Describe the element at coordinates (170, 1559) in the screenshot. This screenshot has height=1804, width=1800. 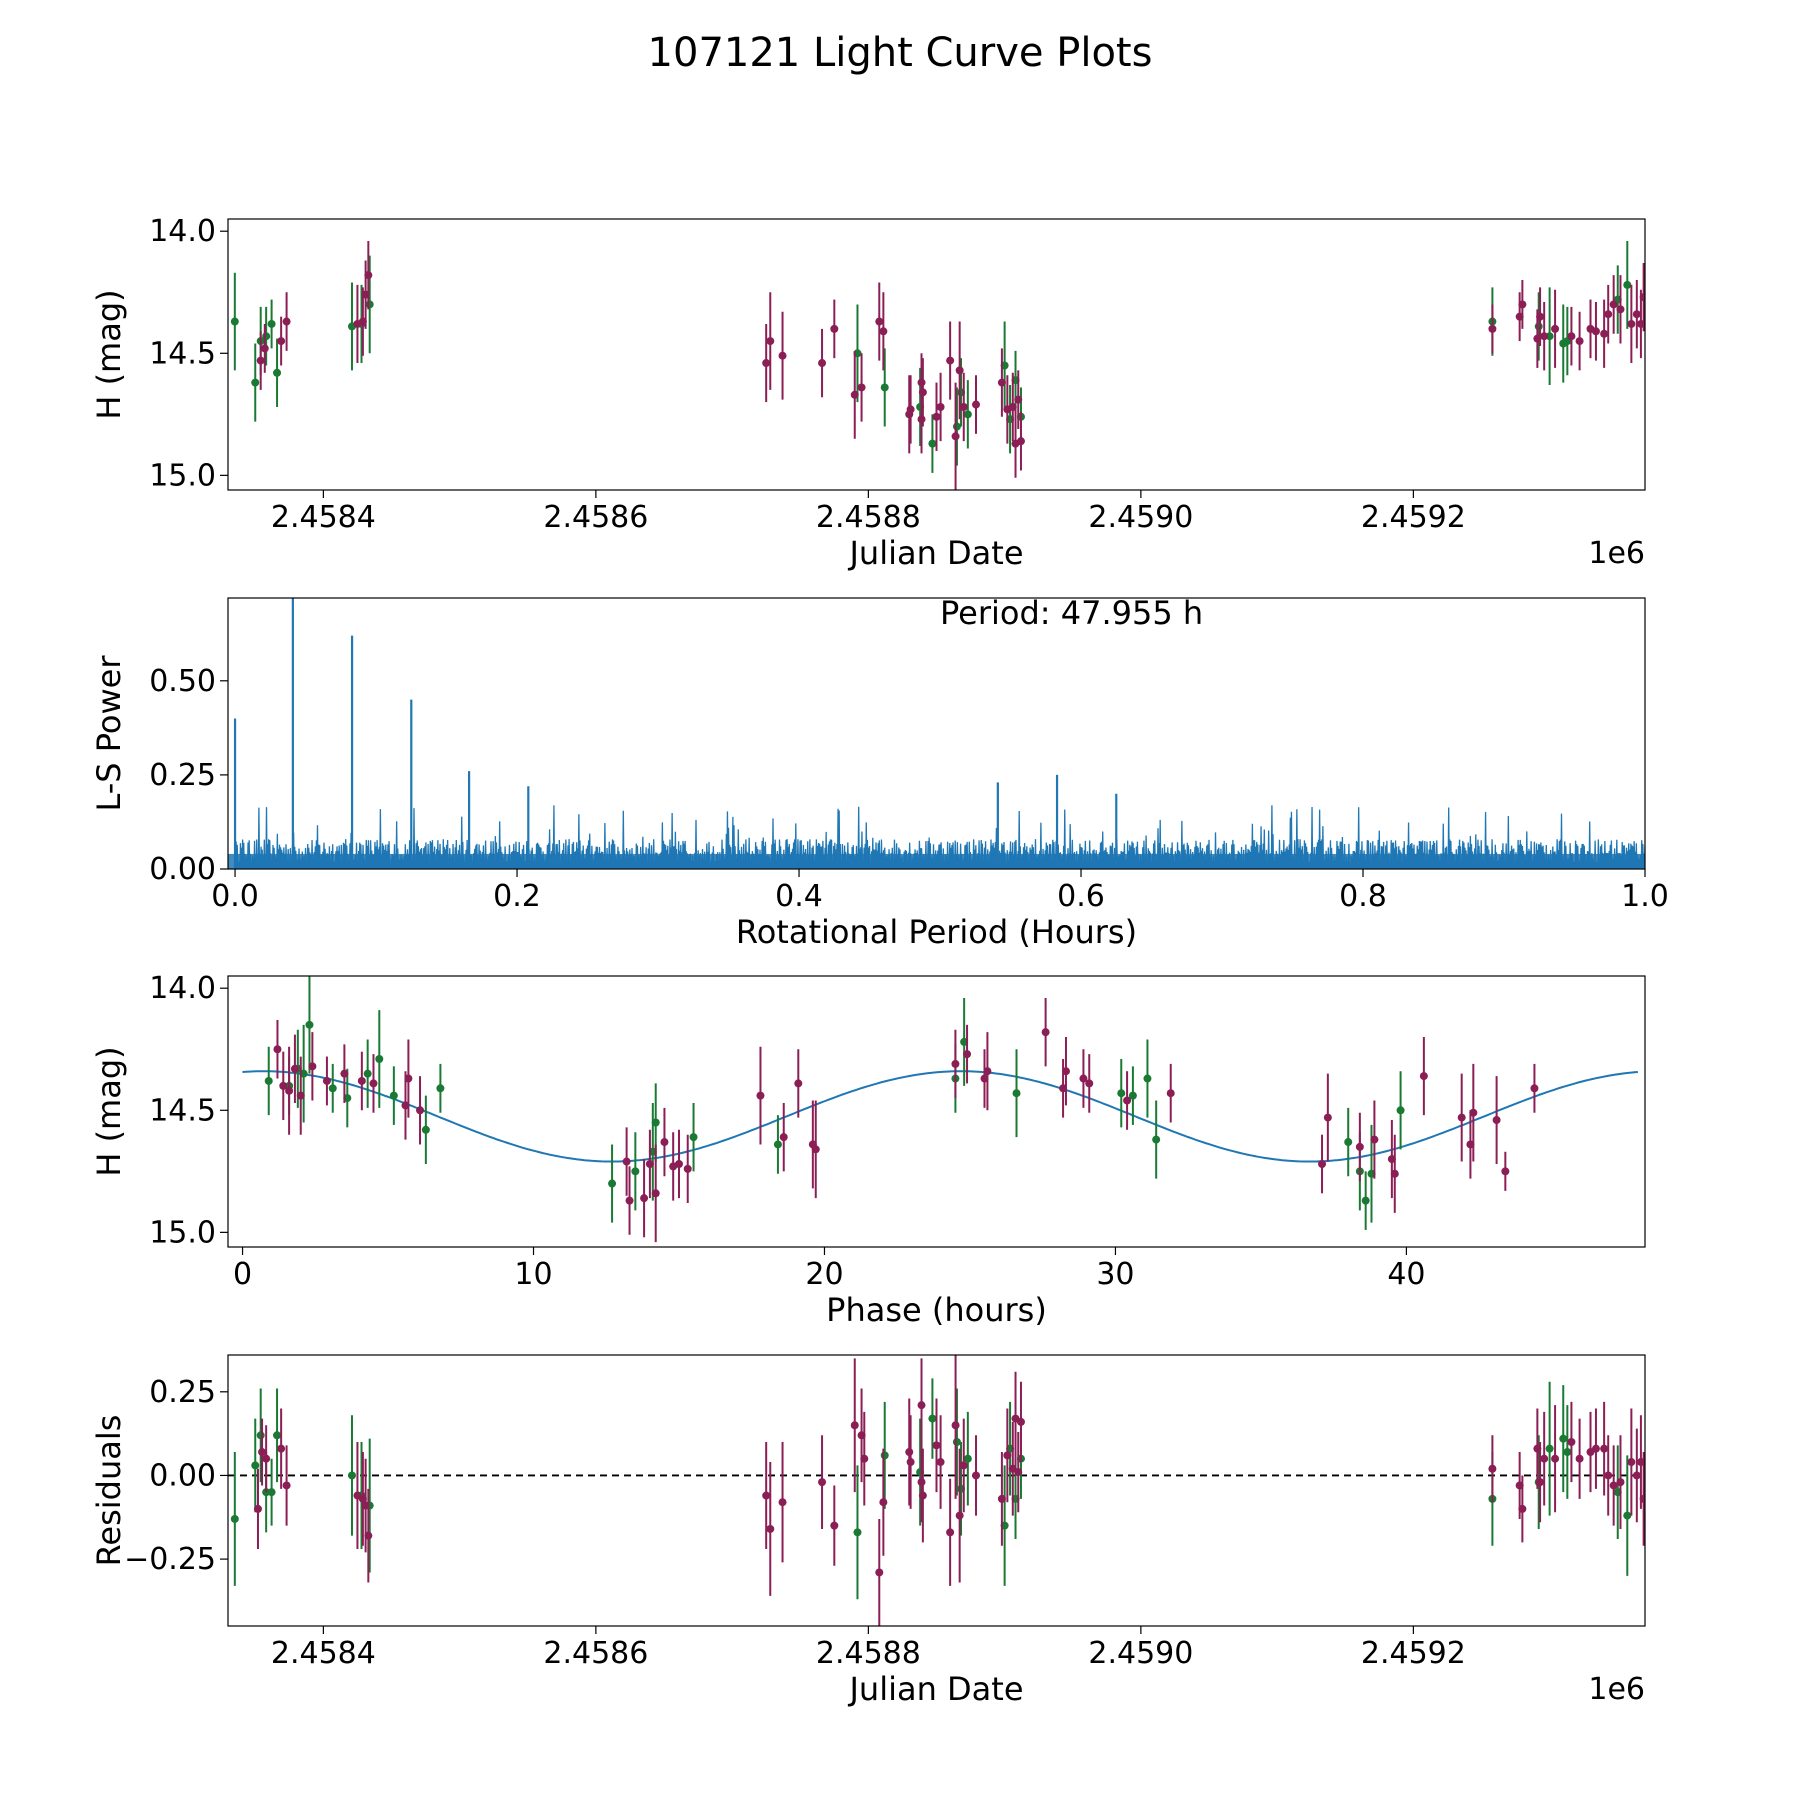
I see `y-tick-label: −0.25` at that location.